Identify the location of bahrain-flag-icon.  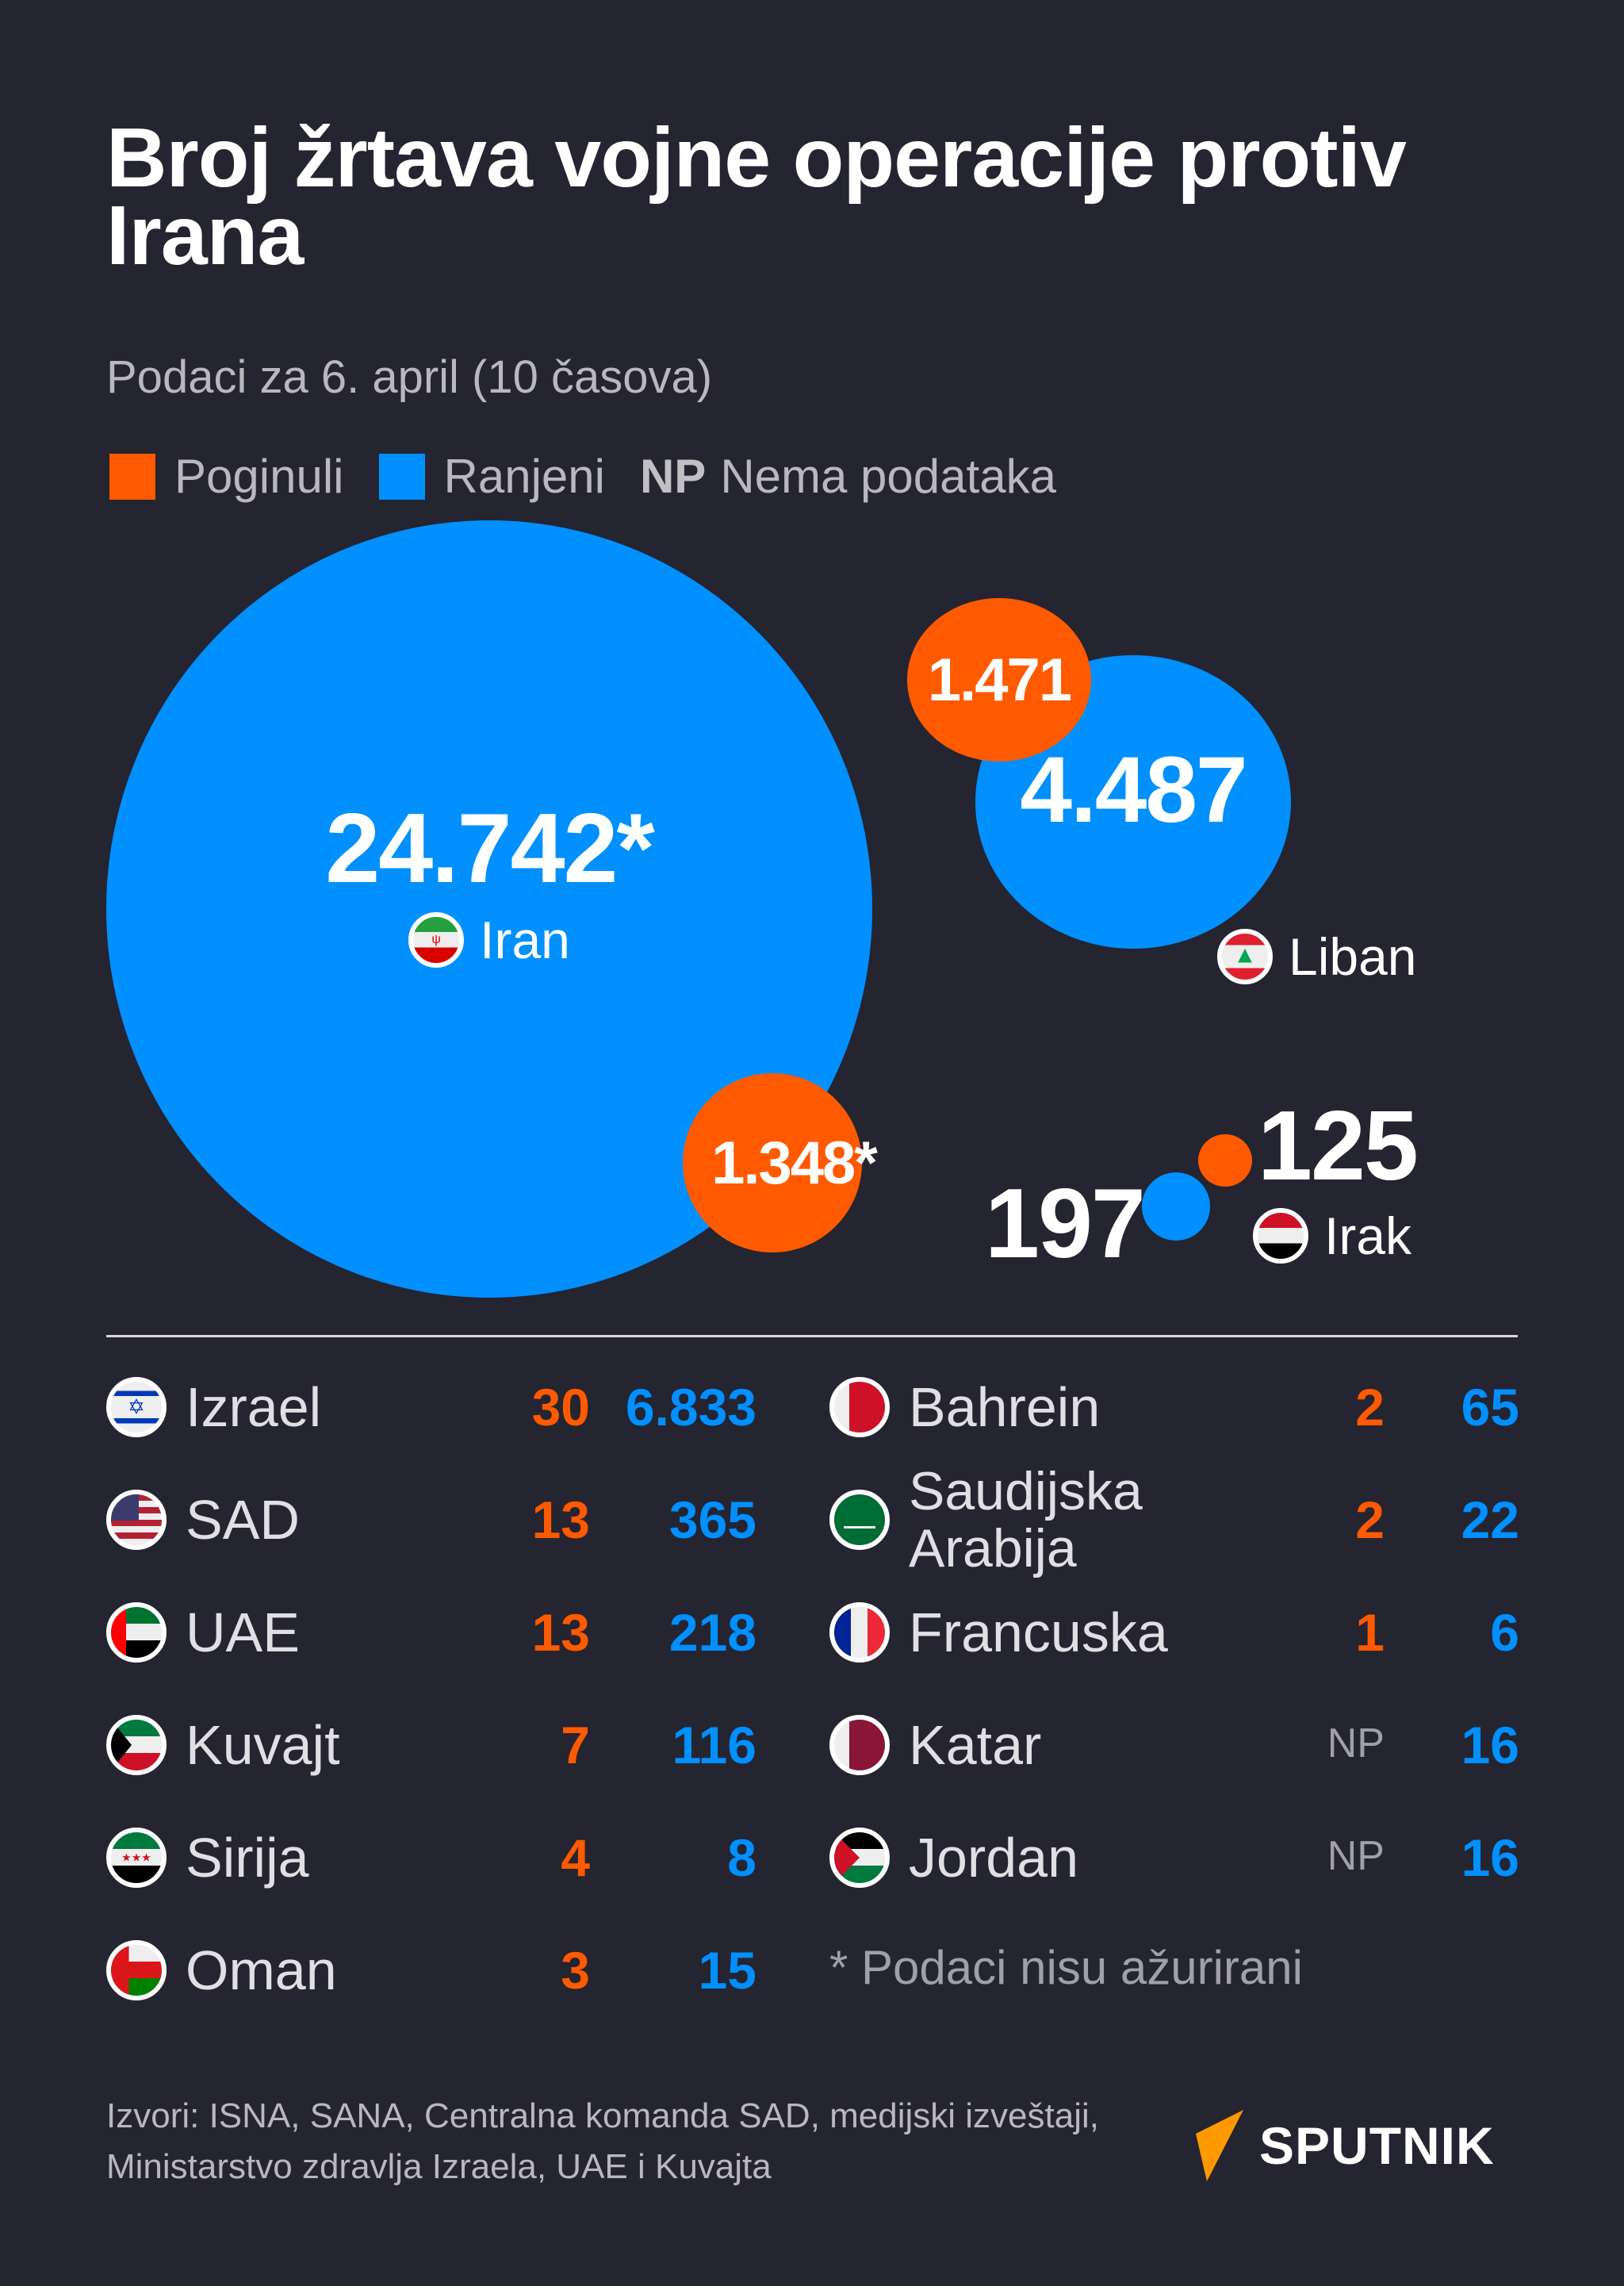
(859, 1407).